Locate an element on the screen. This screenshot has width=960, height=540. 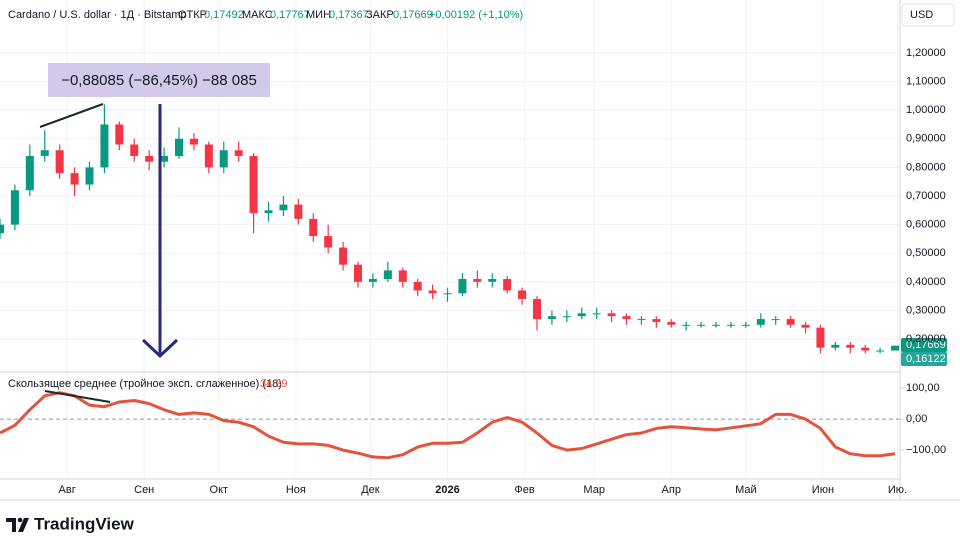
indicator-value: 34,39 is located at coordinates (274, 384).